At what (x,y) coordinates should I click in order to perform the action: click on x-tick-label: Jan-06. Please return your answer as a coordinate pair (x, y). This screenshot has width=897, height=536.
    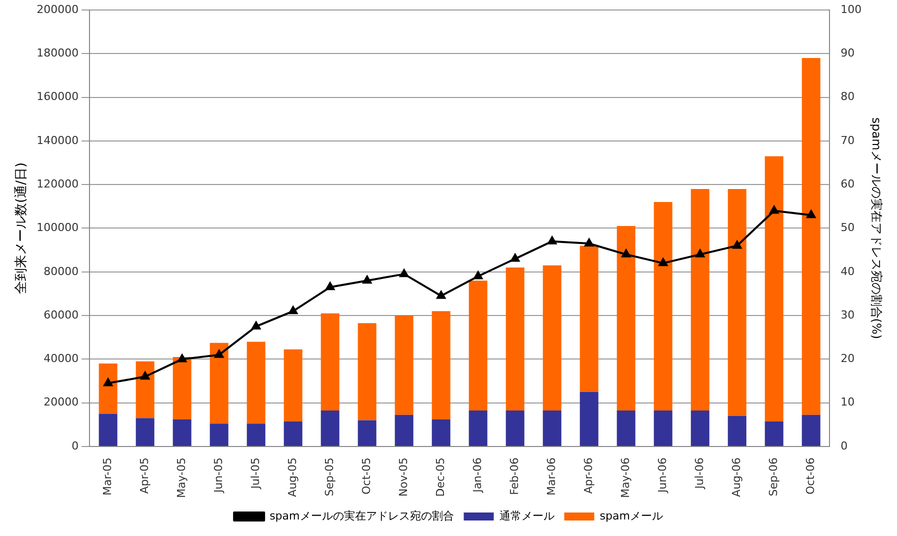
    Looking at the image, I should click on (477, 475).